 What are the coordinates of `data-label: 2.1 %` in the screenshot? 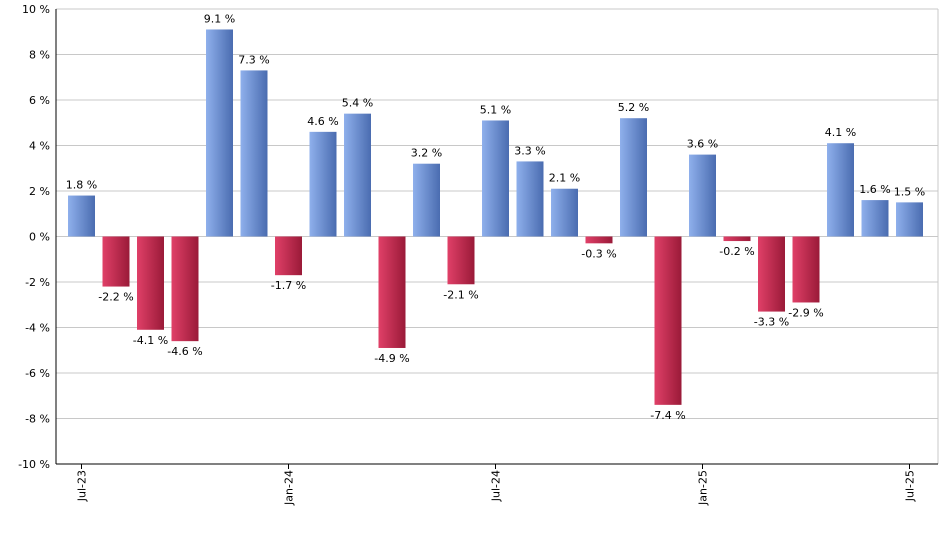 It's located at (564, 178).